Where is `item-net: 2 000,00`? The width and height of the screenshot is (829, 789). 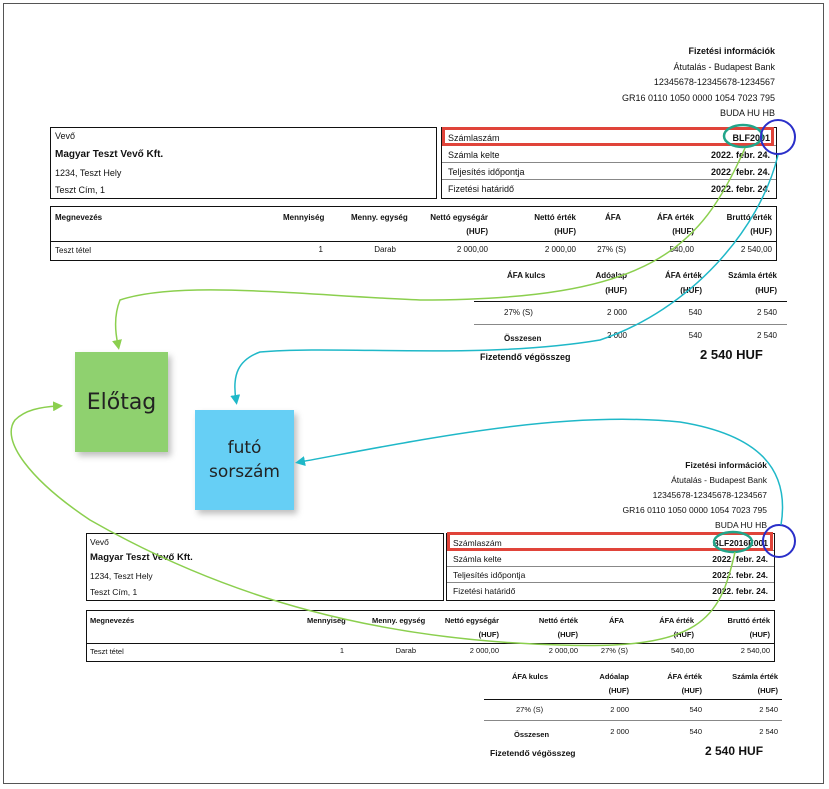
item-net: 2 000,00 is located at coordinates (560, 249).